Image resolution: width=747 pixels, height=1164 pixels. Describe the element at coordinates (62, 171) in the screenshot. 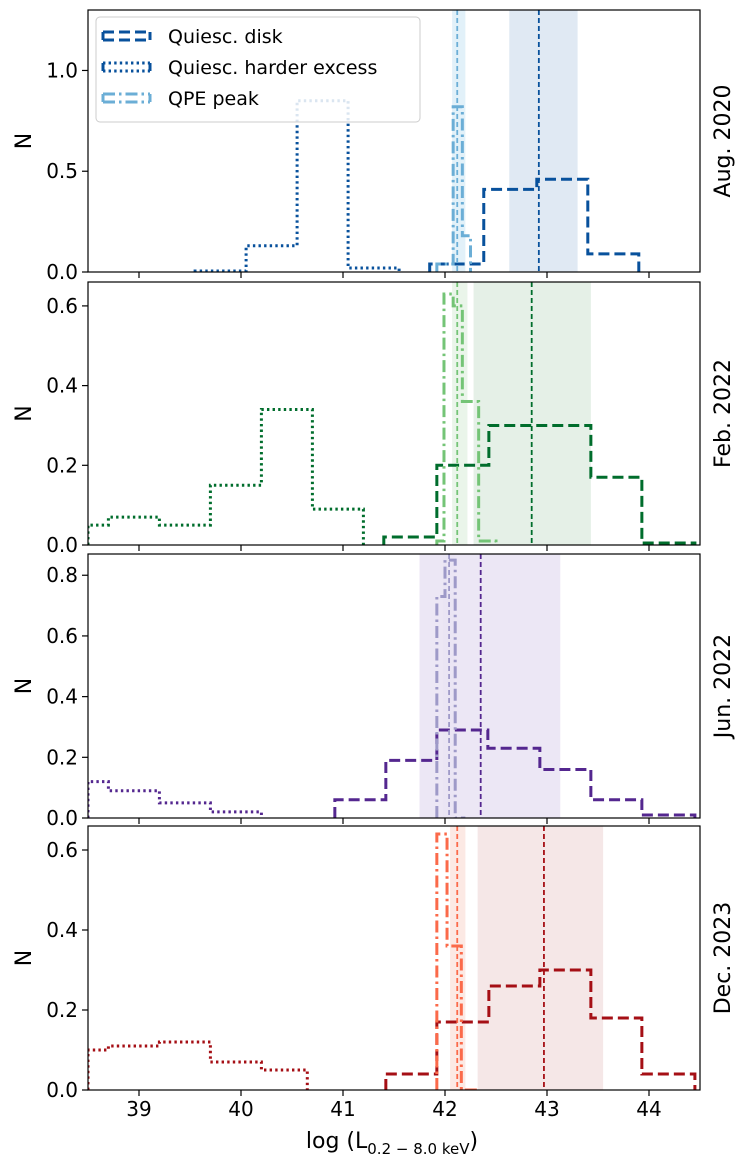

I see `y-tick-label: 0.5` at that location.